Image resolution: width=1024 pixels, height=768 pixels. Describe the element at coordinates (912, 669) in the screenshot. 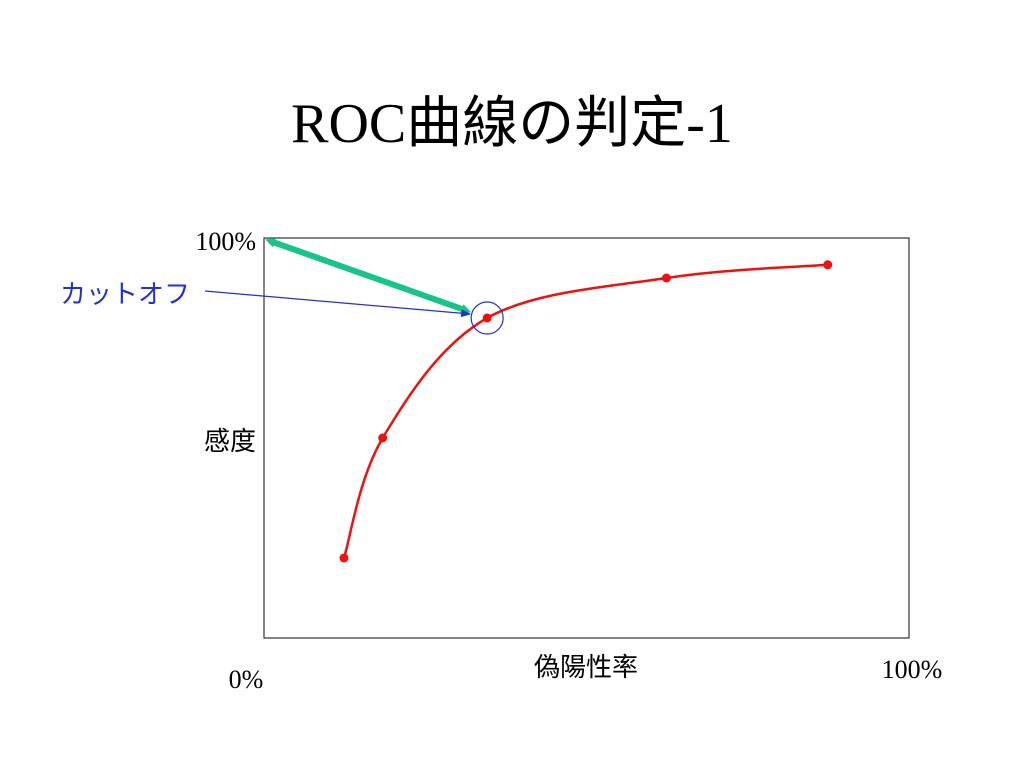

I see `x-tick-label-max: 100%` at that location.